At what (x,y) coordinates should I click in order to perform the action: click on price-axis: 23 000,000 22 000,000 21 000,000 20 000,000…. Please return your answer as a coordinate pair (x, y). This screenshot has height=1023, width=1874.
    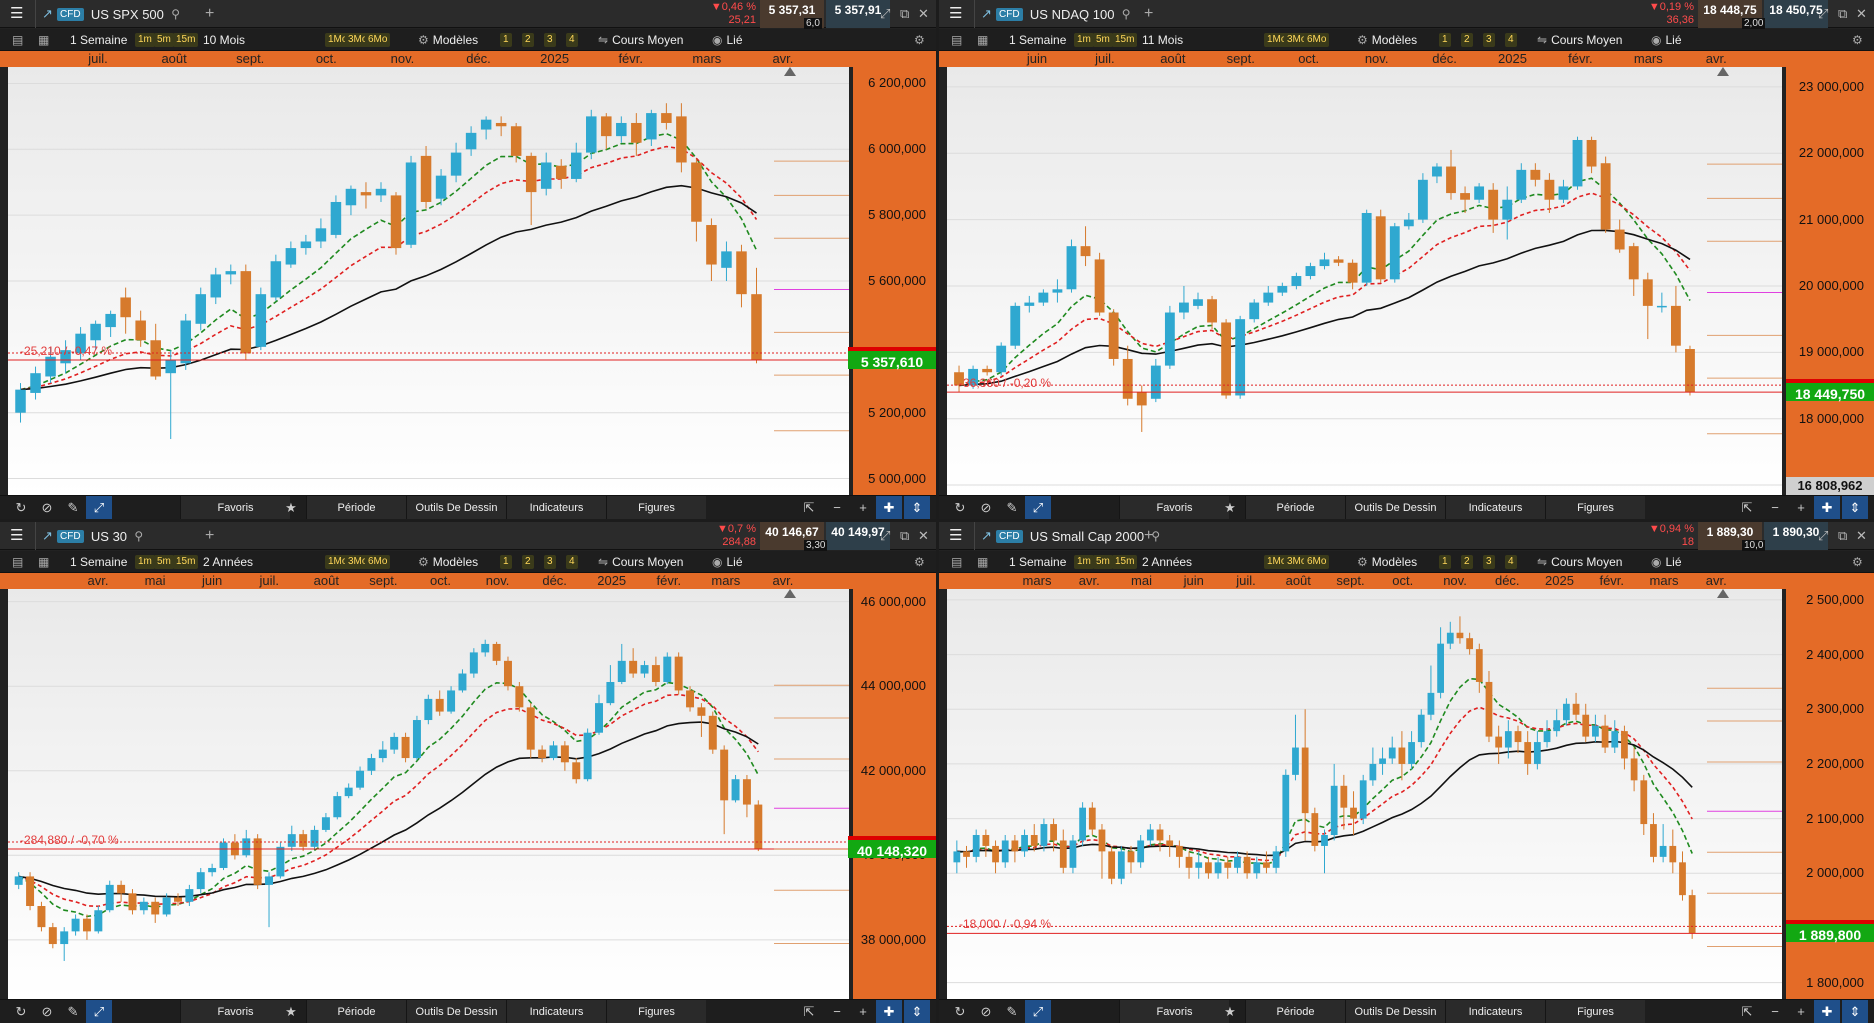
    Looking at the image, I should click on (1830, 281).